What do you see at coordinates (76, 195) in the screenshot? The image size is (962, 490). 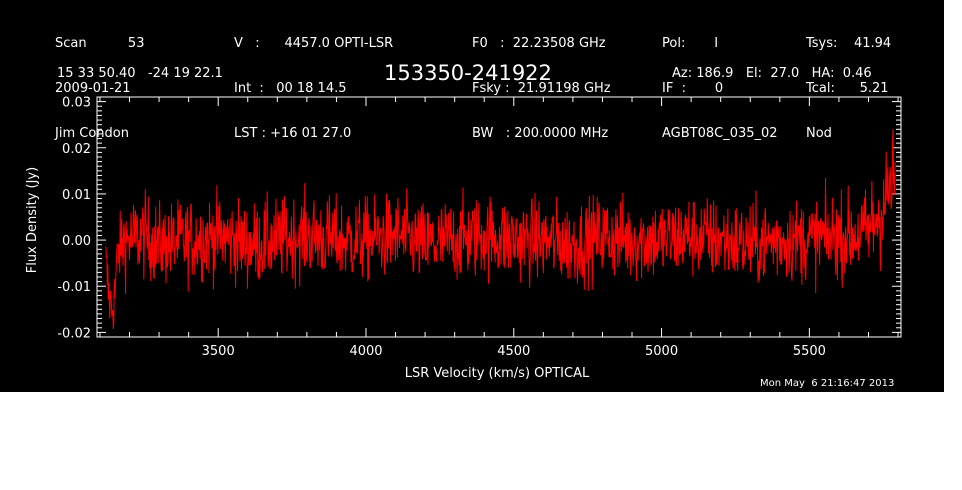 I see `y-tick-label: 0.01` at bounding box center [76, 195].